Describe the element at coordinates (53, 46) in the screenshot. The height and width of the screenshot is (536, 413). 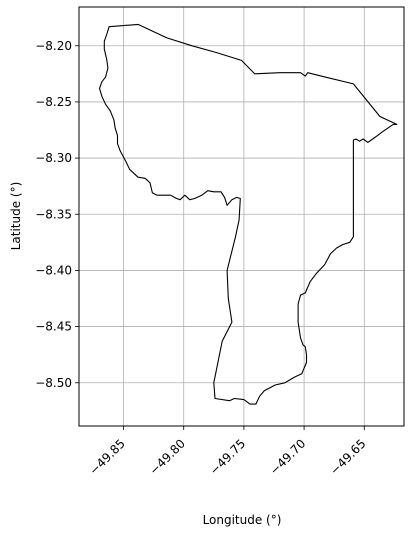
I see `y-tick-label: −8.20` at that location.